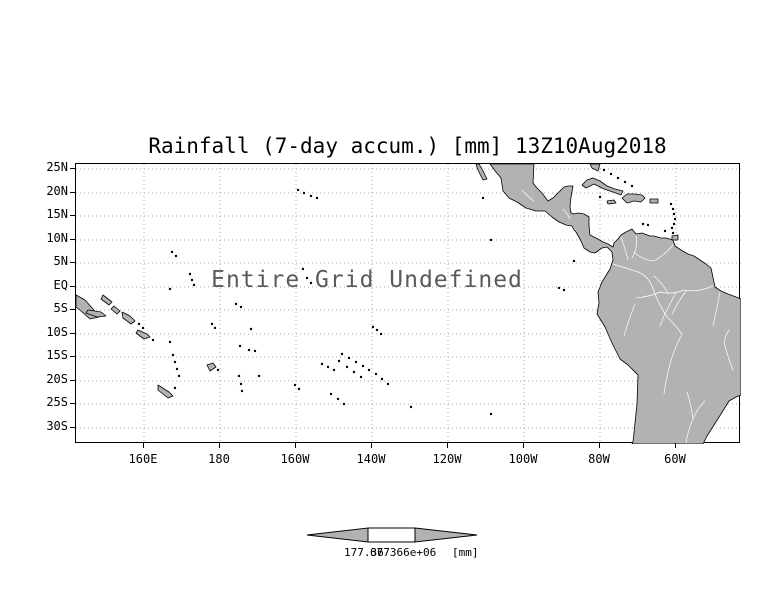  I want to click on lat-label-5S: 5S, so click(60, 308).